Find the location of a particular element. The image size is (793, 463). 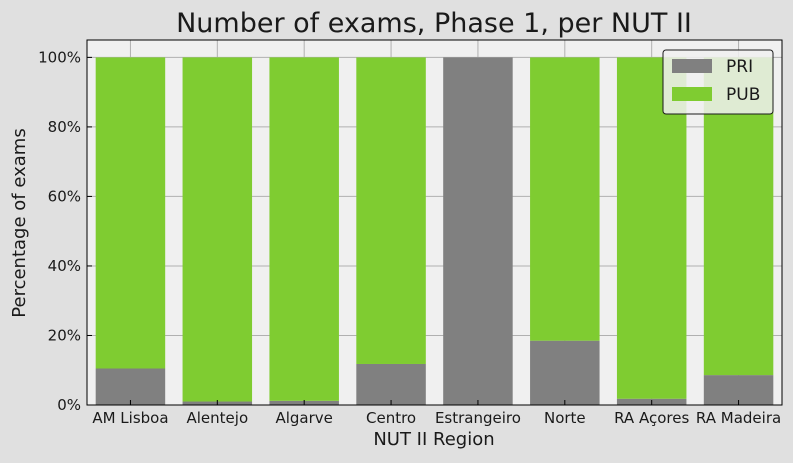

x-tick-label: AM Lisboa is located at coordinates (130, 418).